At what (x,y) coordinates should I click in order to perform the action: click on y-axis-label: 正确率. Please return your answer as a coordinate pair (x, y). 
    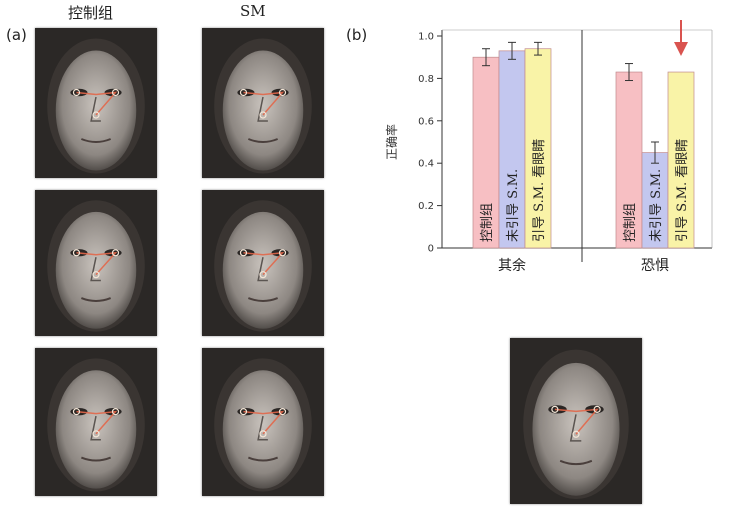
    Looking at the image, I should click on (391, 142).